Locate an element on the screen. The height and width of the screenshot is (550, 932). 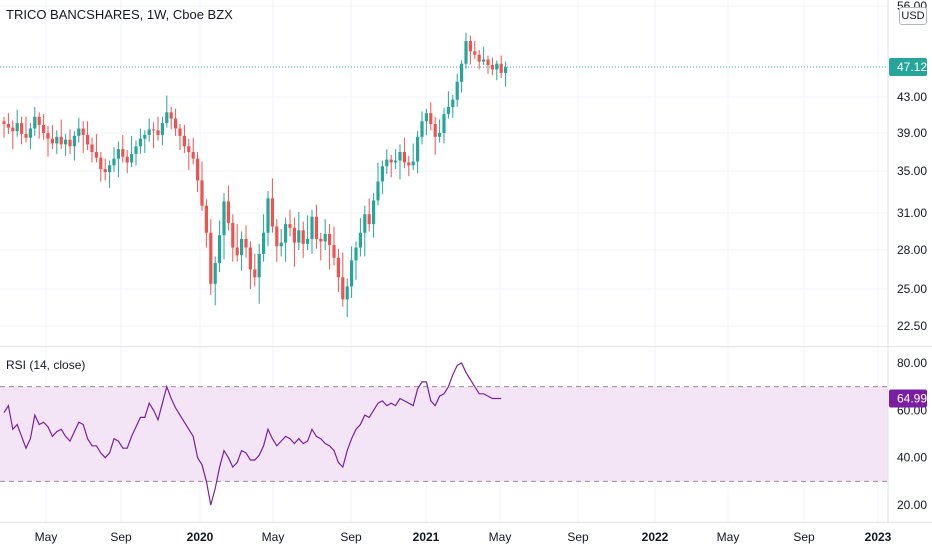
value-badges: 47.12 64.99 is located at coordinates (908, 233).